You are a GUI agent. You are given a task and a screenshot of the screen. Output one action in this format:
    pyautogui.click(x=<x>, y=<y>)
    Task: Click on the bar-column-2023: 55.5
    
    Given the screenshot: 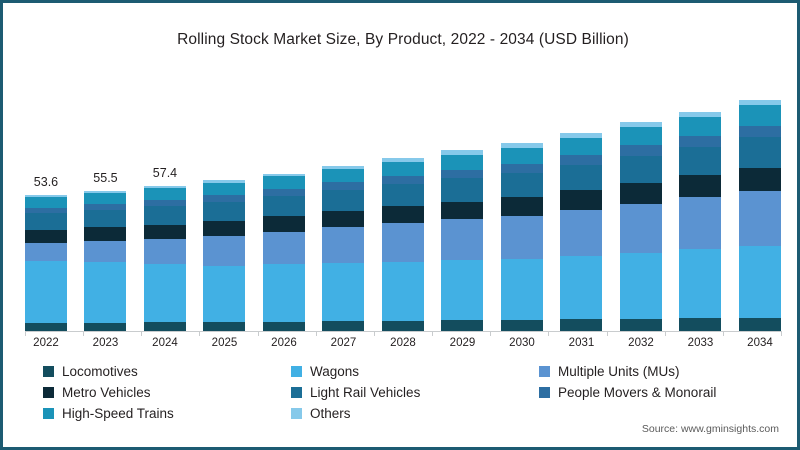 What is the action you would take?
    pyautogui.click(x=105, y=204)
    